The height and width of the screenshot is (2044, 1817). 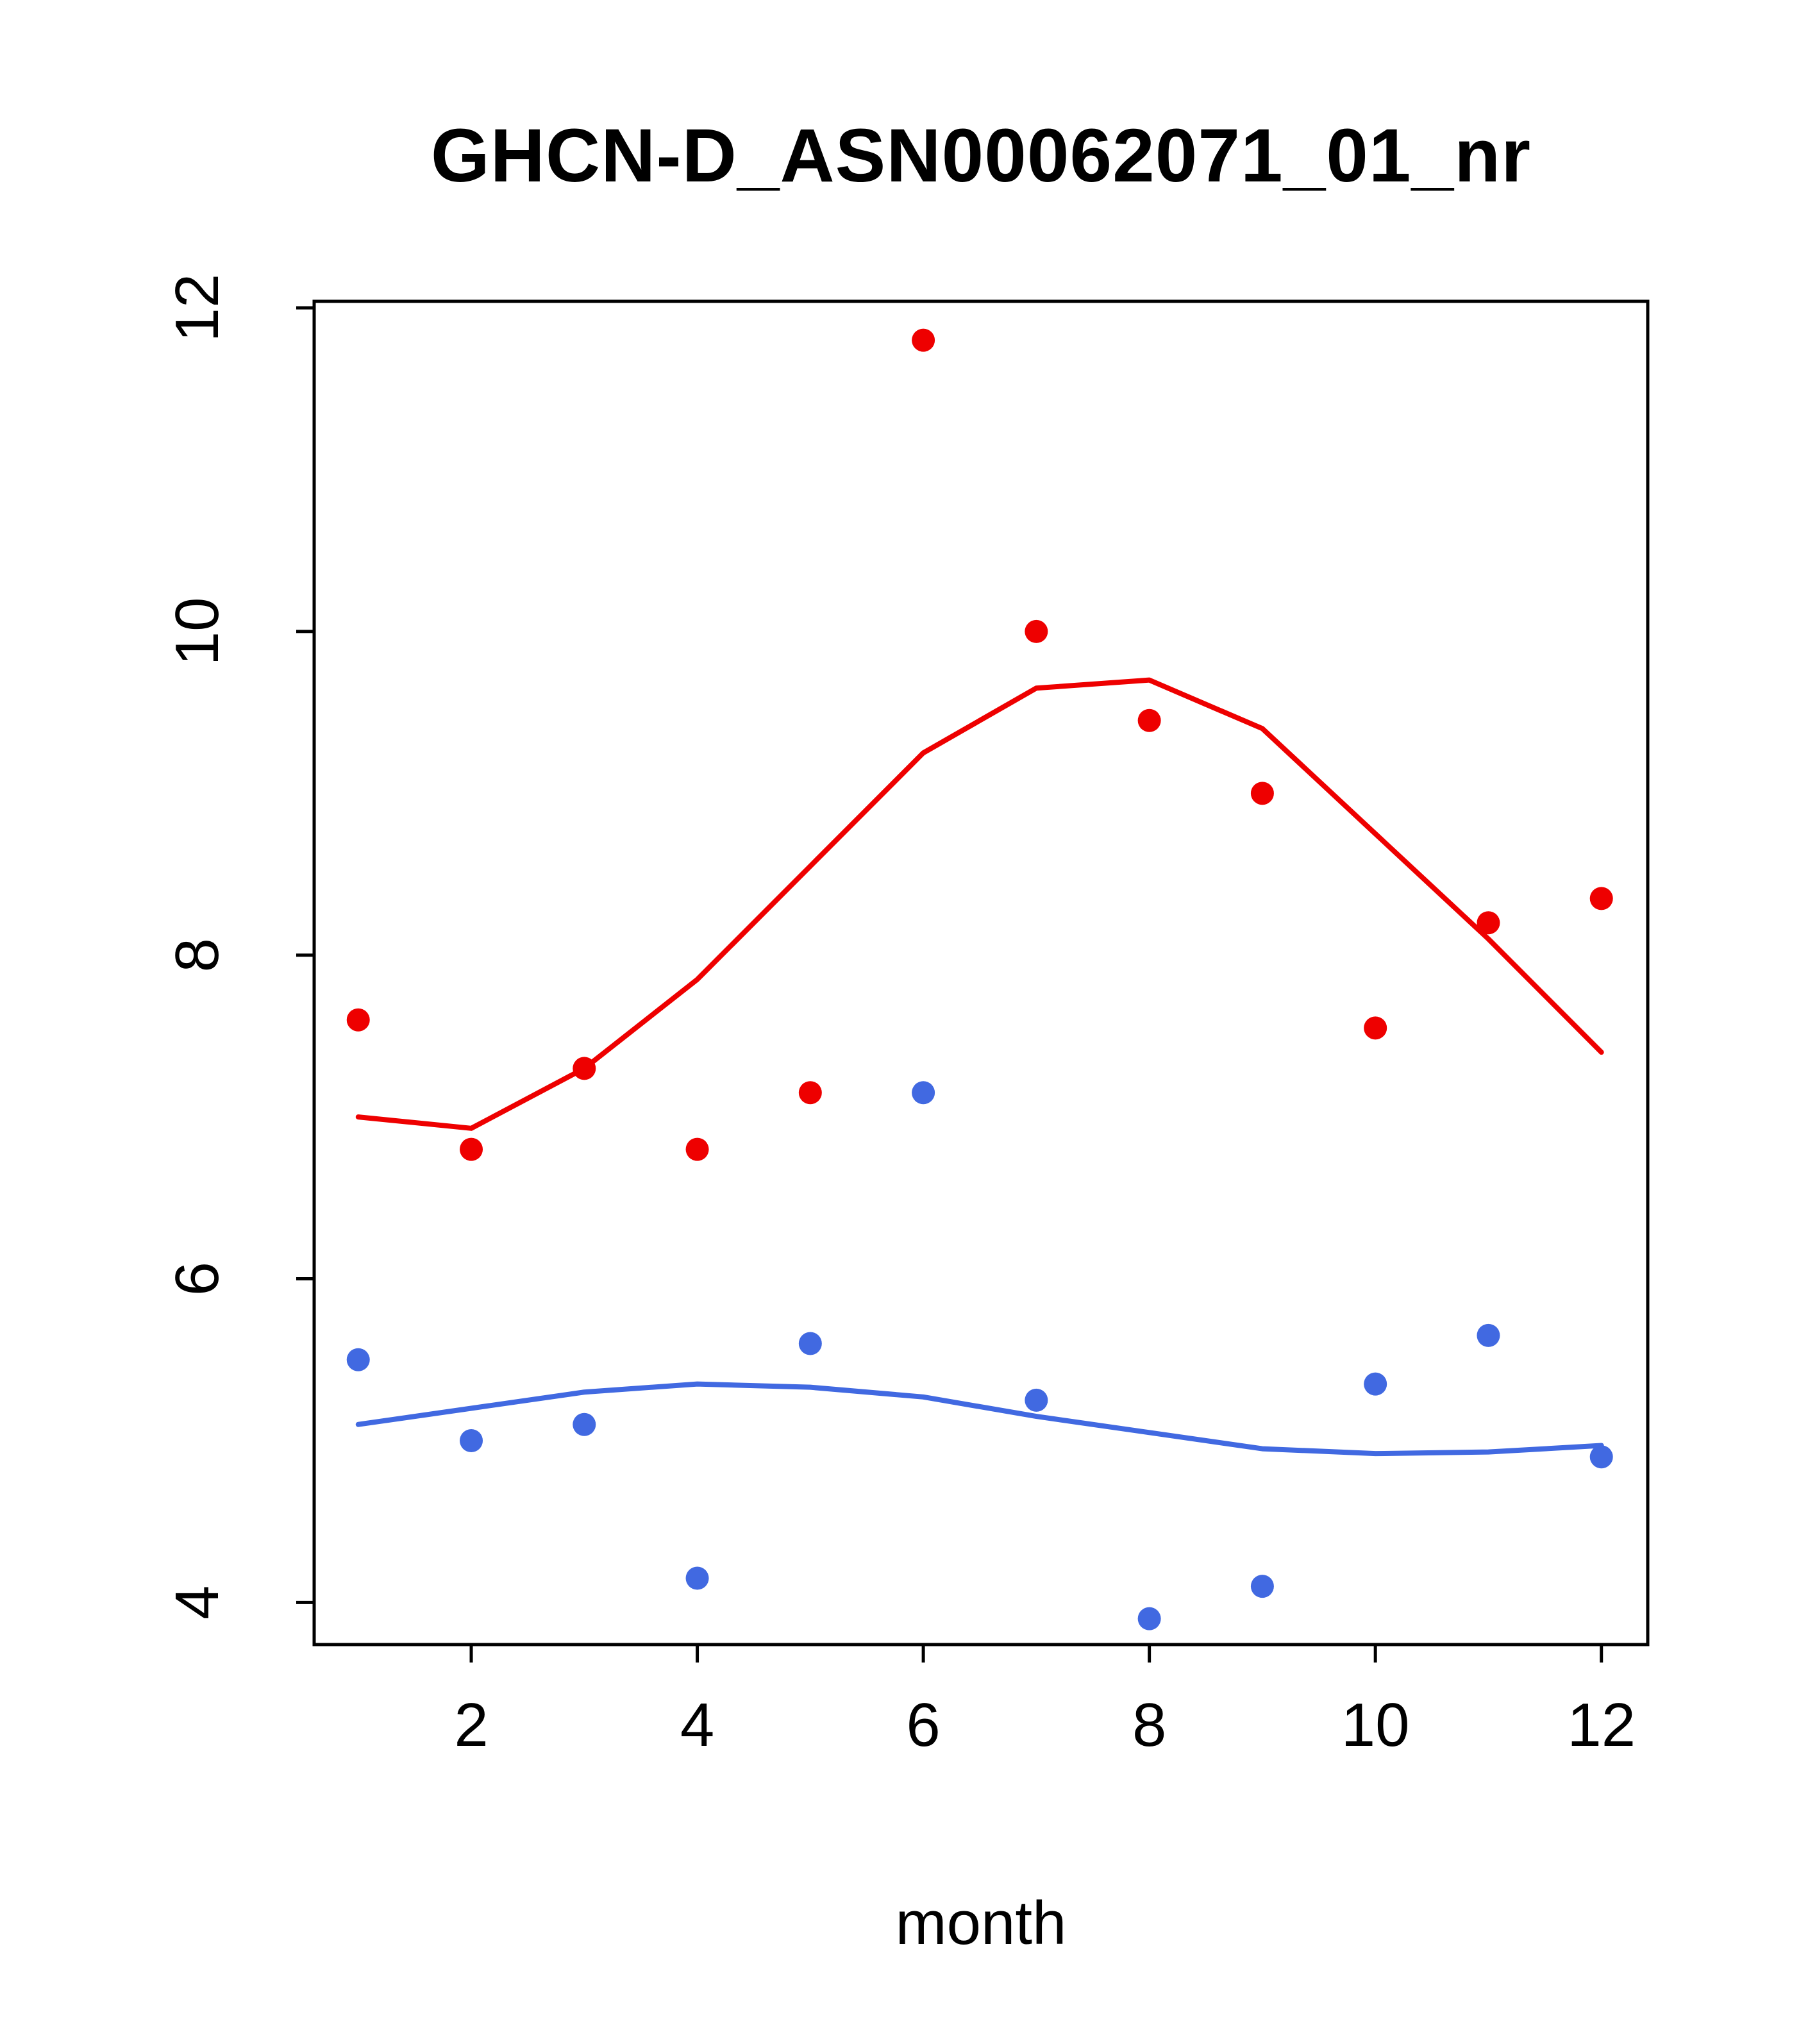 What do you see at coordinates (1149, 1725) in the screenshot?
I see `x-tick-label: 8` at bounding box center [1149, 1725].